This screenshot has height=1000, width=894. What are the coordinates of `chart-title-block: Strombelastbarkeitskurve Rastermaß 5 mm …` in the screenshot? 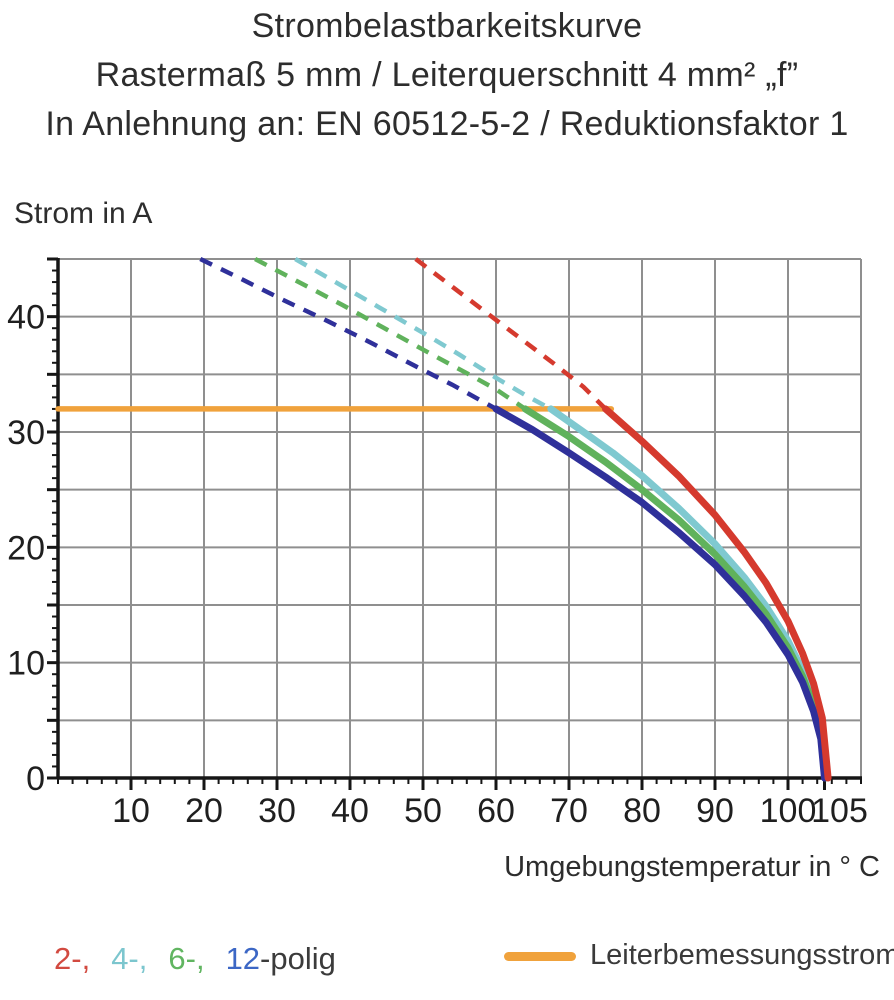 It's located at (447, 75).